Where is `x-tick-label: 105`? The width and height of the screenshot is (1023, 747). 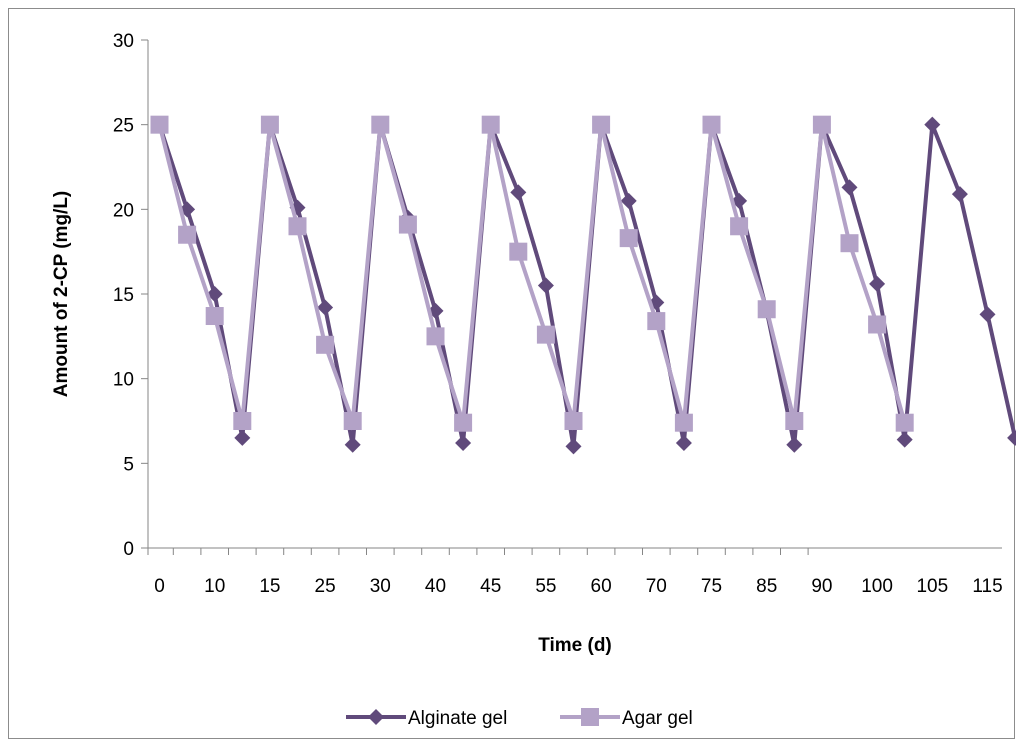 x-tick-label: 105 is located at coordinates (932, 586).